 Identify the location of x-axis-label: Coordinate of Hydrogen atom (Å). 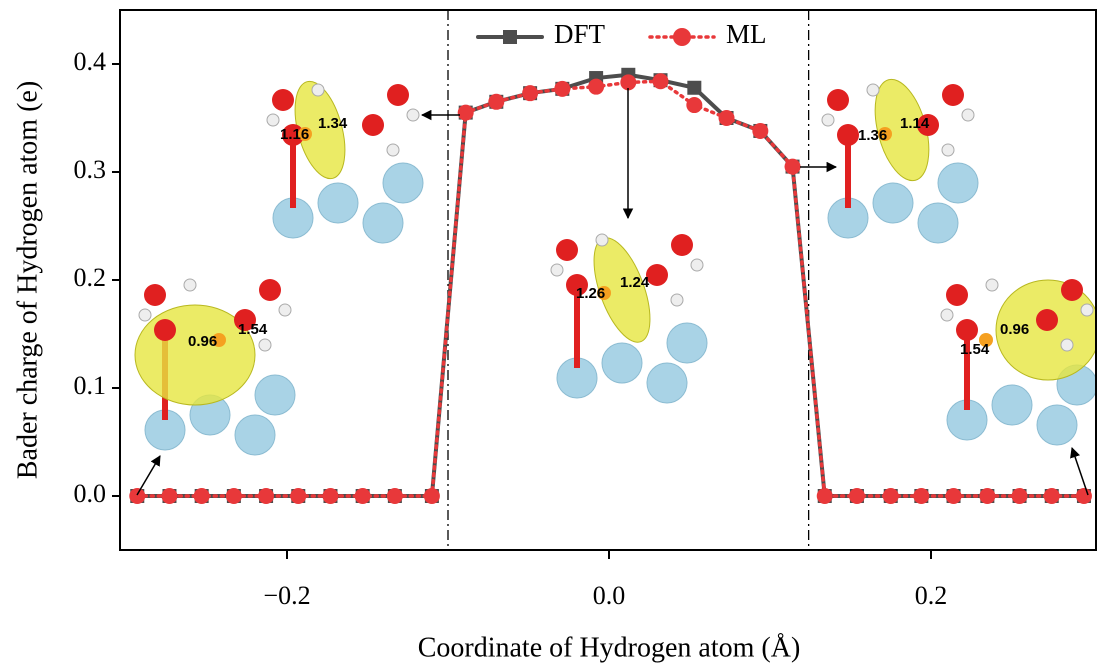
(609, 647).